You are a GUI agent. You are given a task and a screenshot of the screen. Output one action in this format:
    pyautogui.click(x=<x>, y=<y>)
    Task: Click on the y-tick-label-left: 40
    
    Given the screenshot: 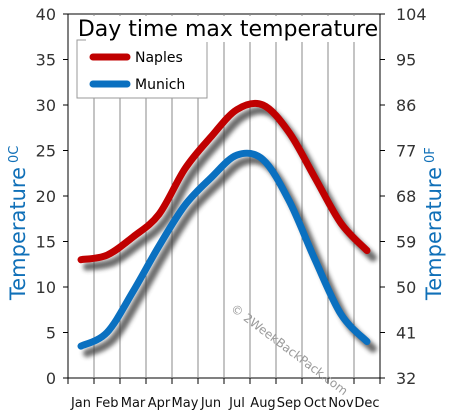 What is the action you would take?
    pyautogui.click(x=46, y=14)
    